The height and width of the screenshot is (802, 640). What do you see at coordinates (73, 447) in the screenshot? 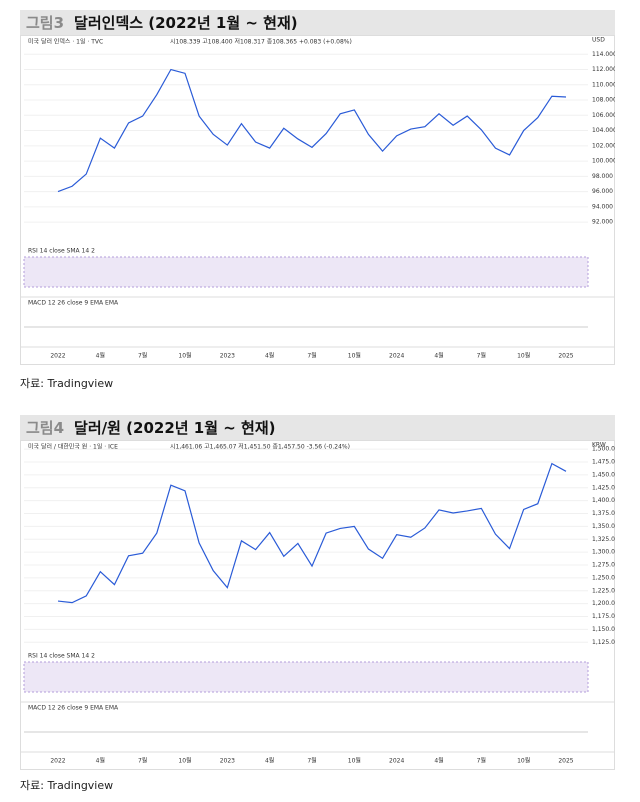
I see `symbol: 미국 달러 / 대한민국 원 · 1일 · ICE` at bounding box center [73, 447].